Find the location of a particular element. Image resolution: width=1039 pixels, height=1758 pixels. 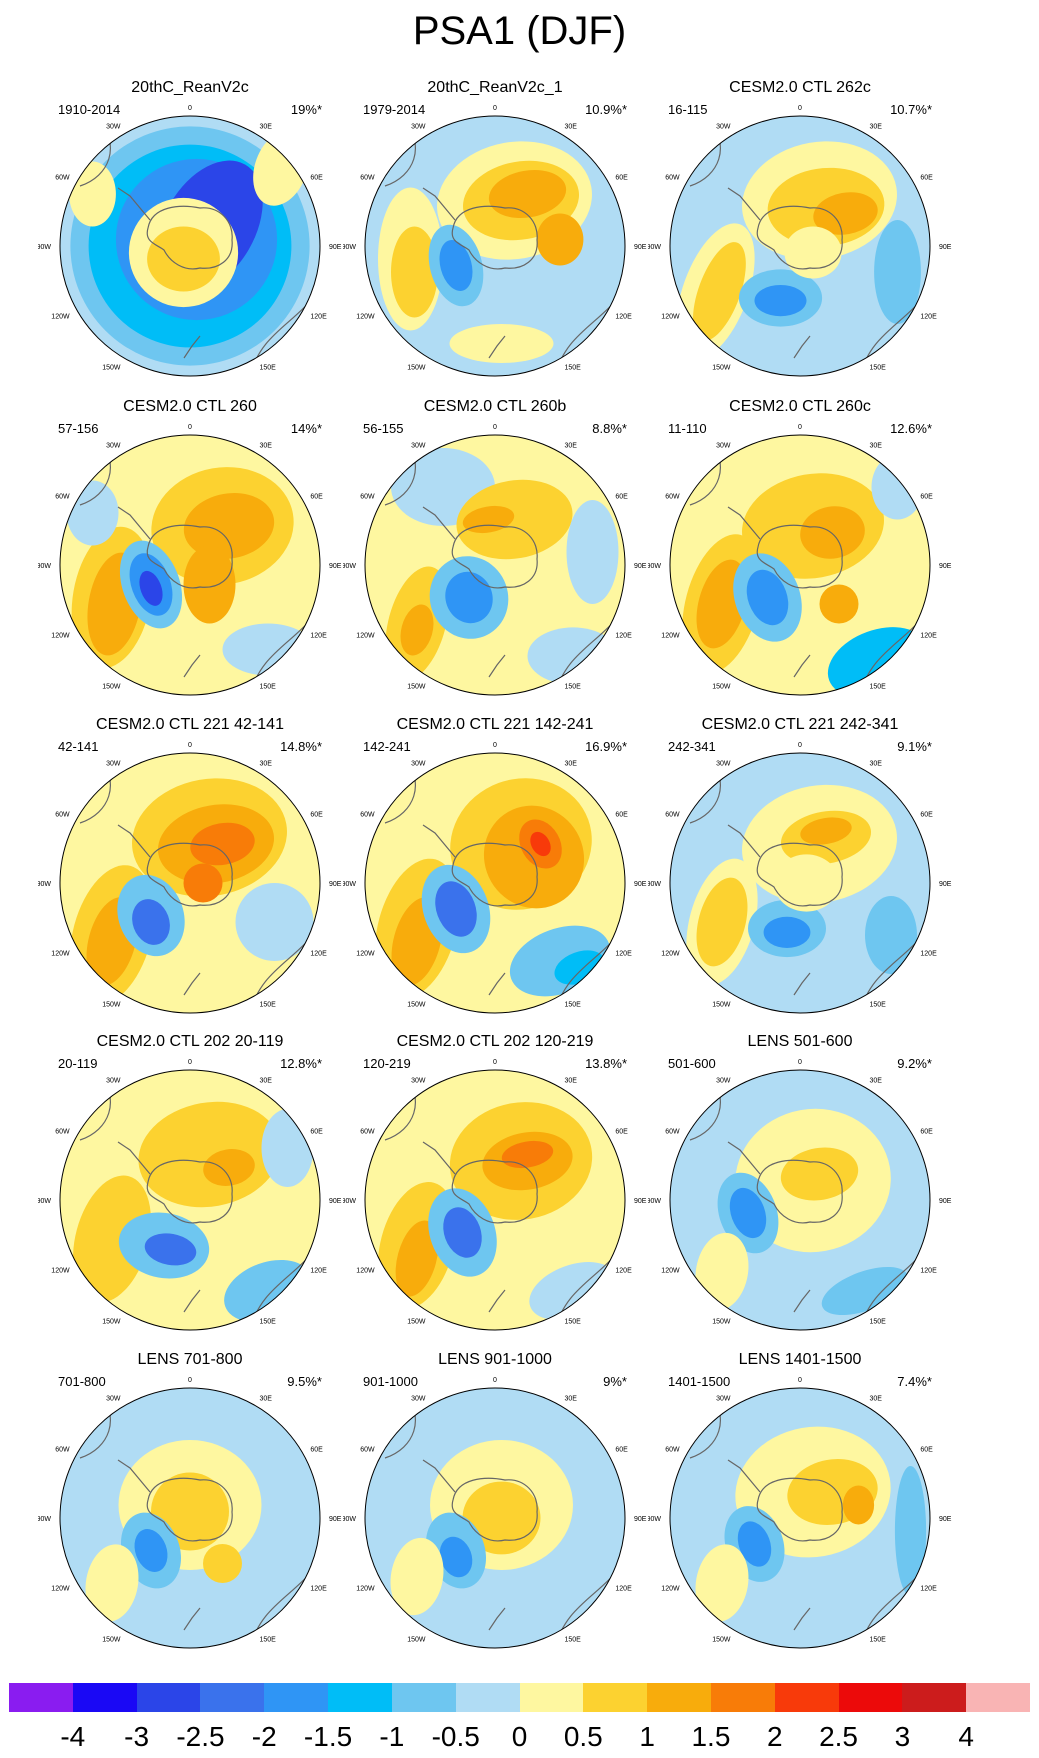

panel-period: 56-155 is located at coordinates (383, 428).